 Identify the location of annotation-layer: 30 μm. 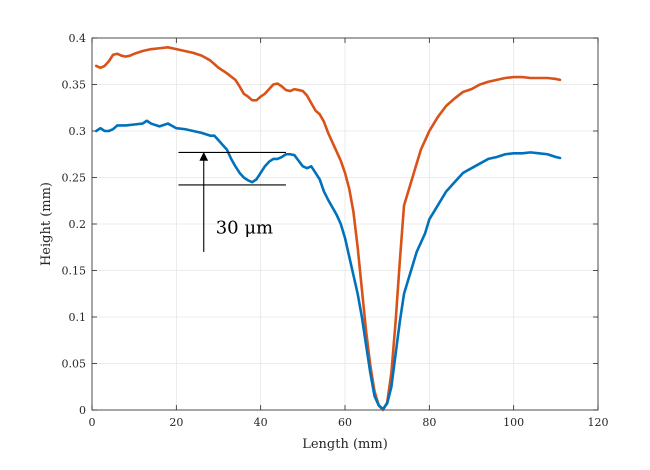
(232, 201).